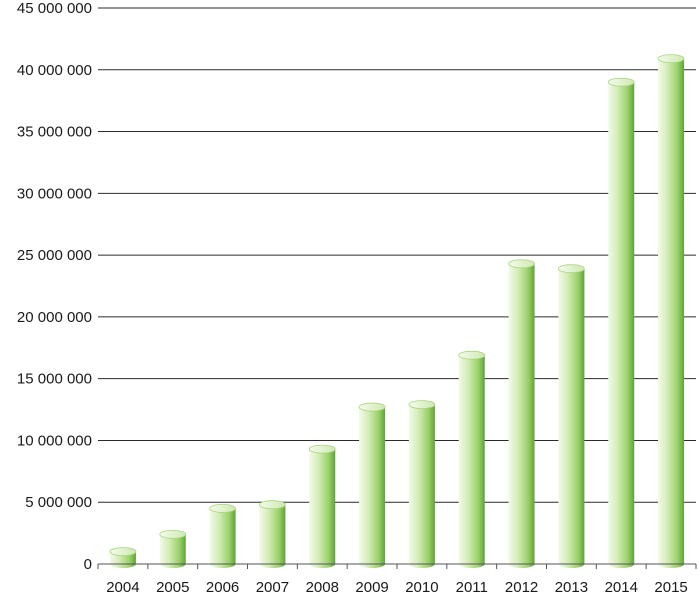 This screenshot has height=600, width=699. Describe the element at coordinates (54, 440) in the screenshot. I see `y-tick-label: 10 000 000` at that location.